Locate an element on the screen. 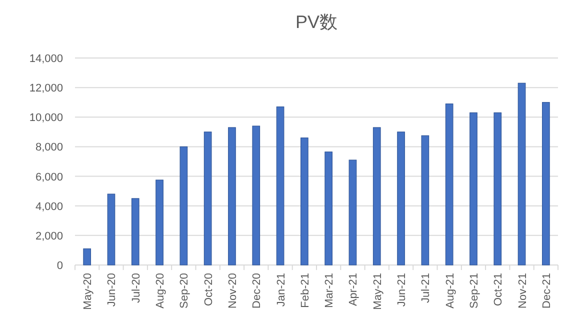 This screenshot has width=586, height=326. x-tick-label: Aug-20 is located at coordinates (160, 290).